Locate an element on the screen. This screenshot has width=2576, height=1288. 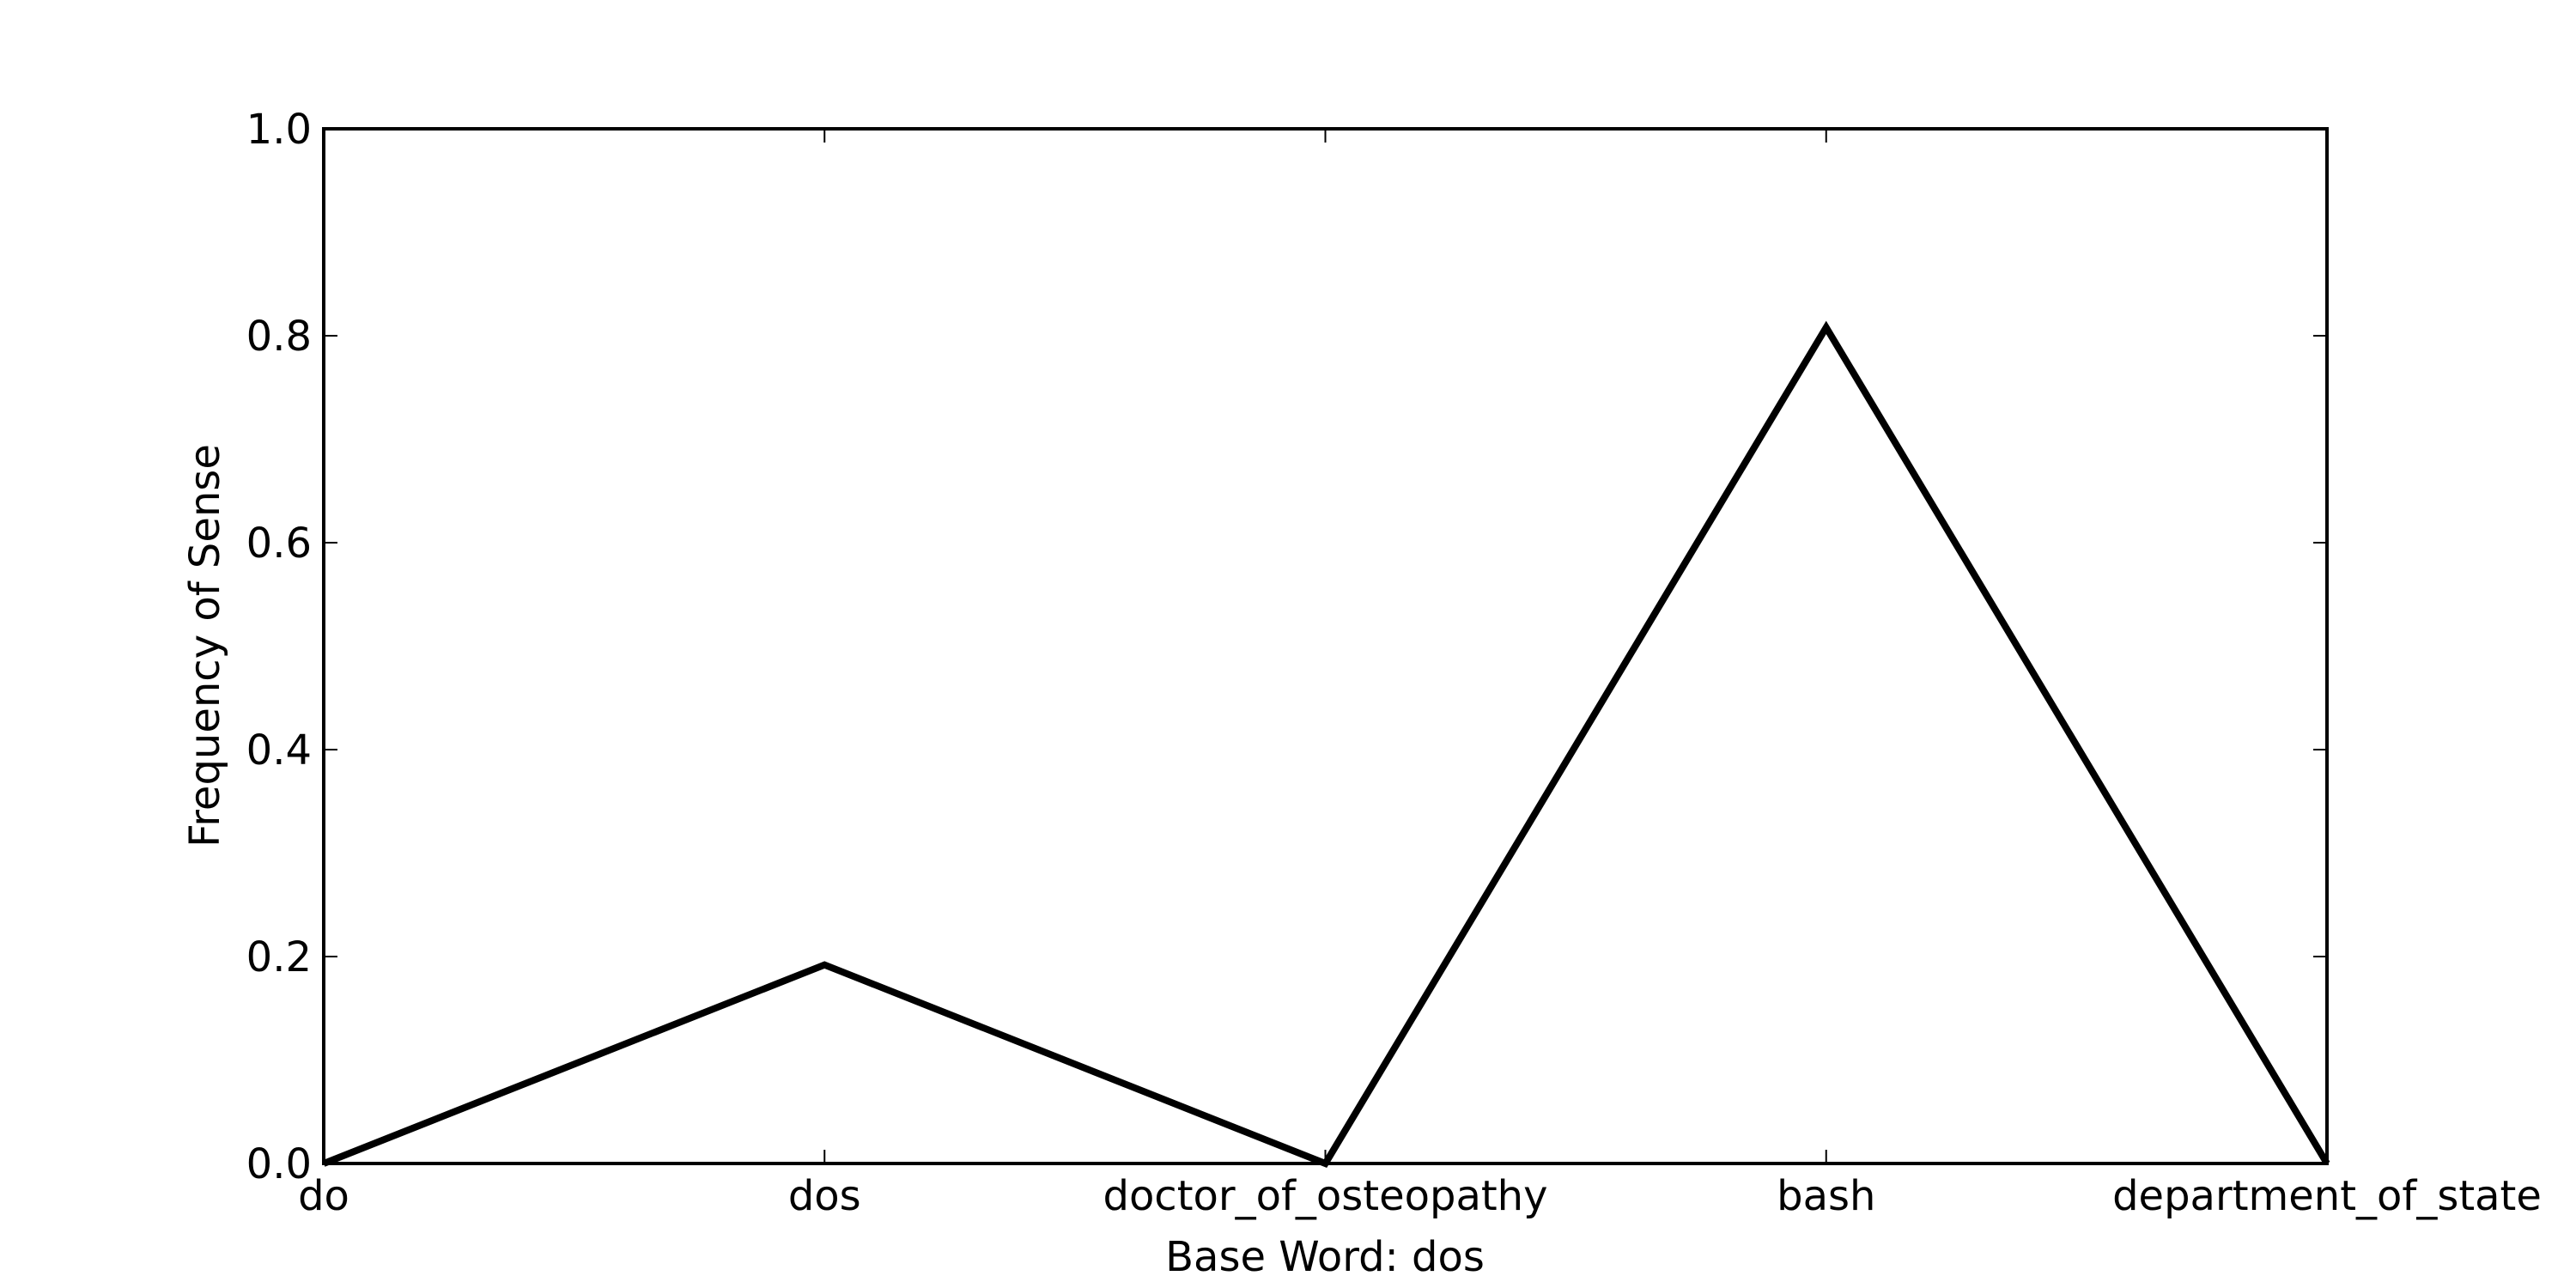
y-tick-label: 0.8 is located at coordinates (279, 337).